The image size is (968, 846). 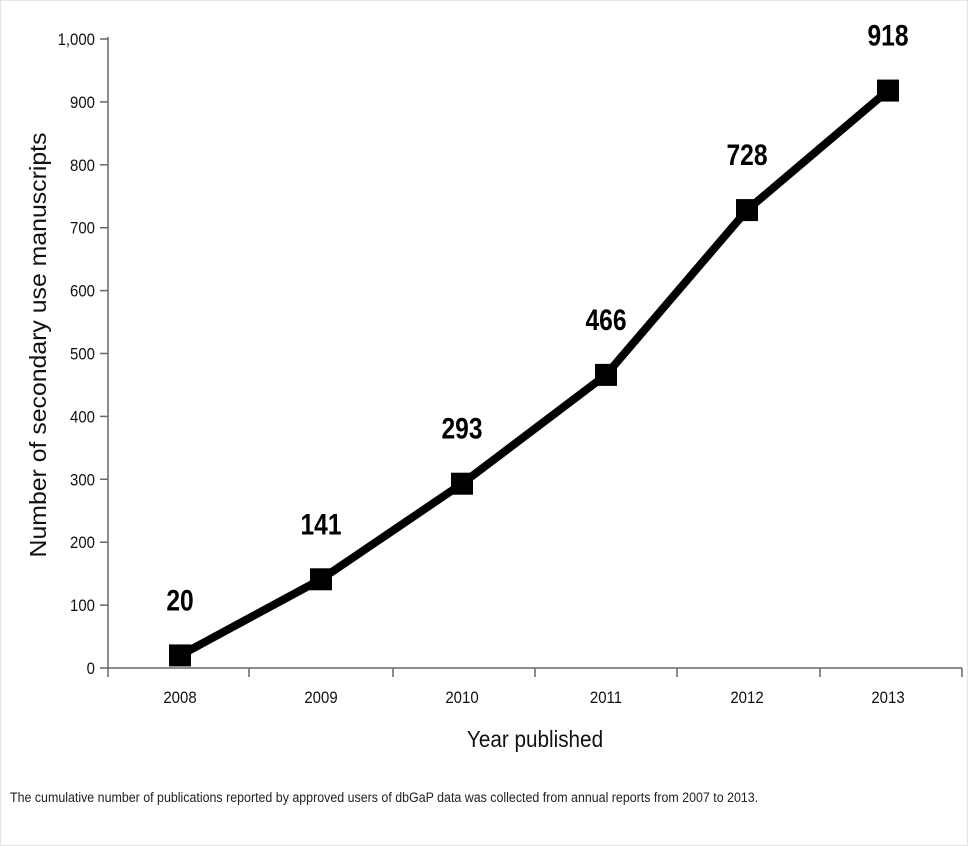 What do you see at coordinates (82, 292) in the screenshot?
I see `y-tick-label: 600` at bounding box center [82, 292].